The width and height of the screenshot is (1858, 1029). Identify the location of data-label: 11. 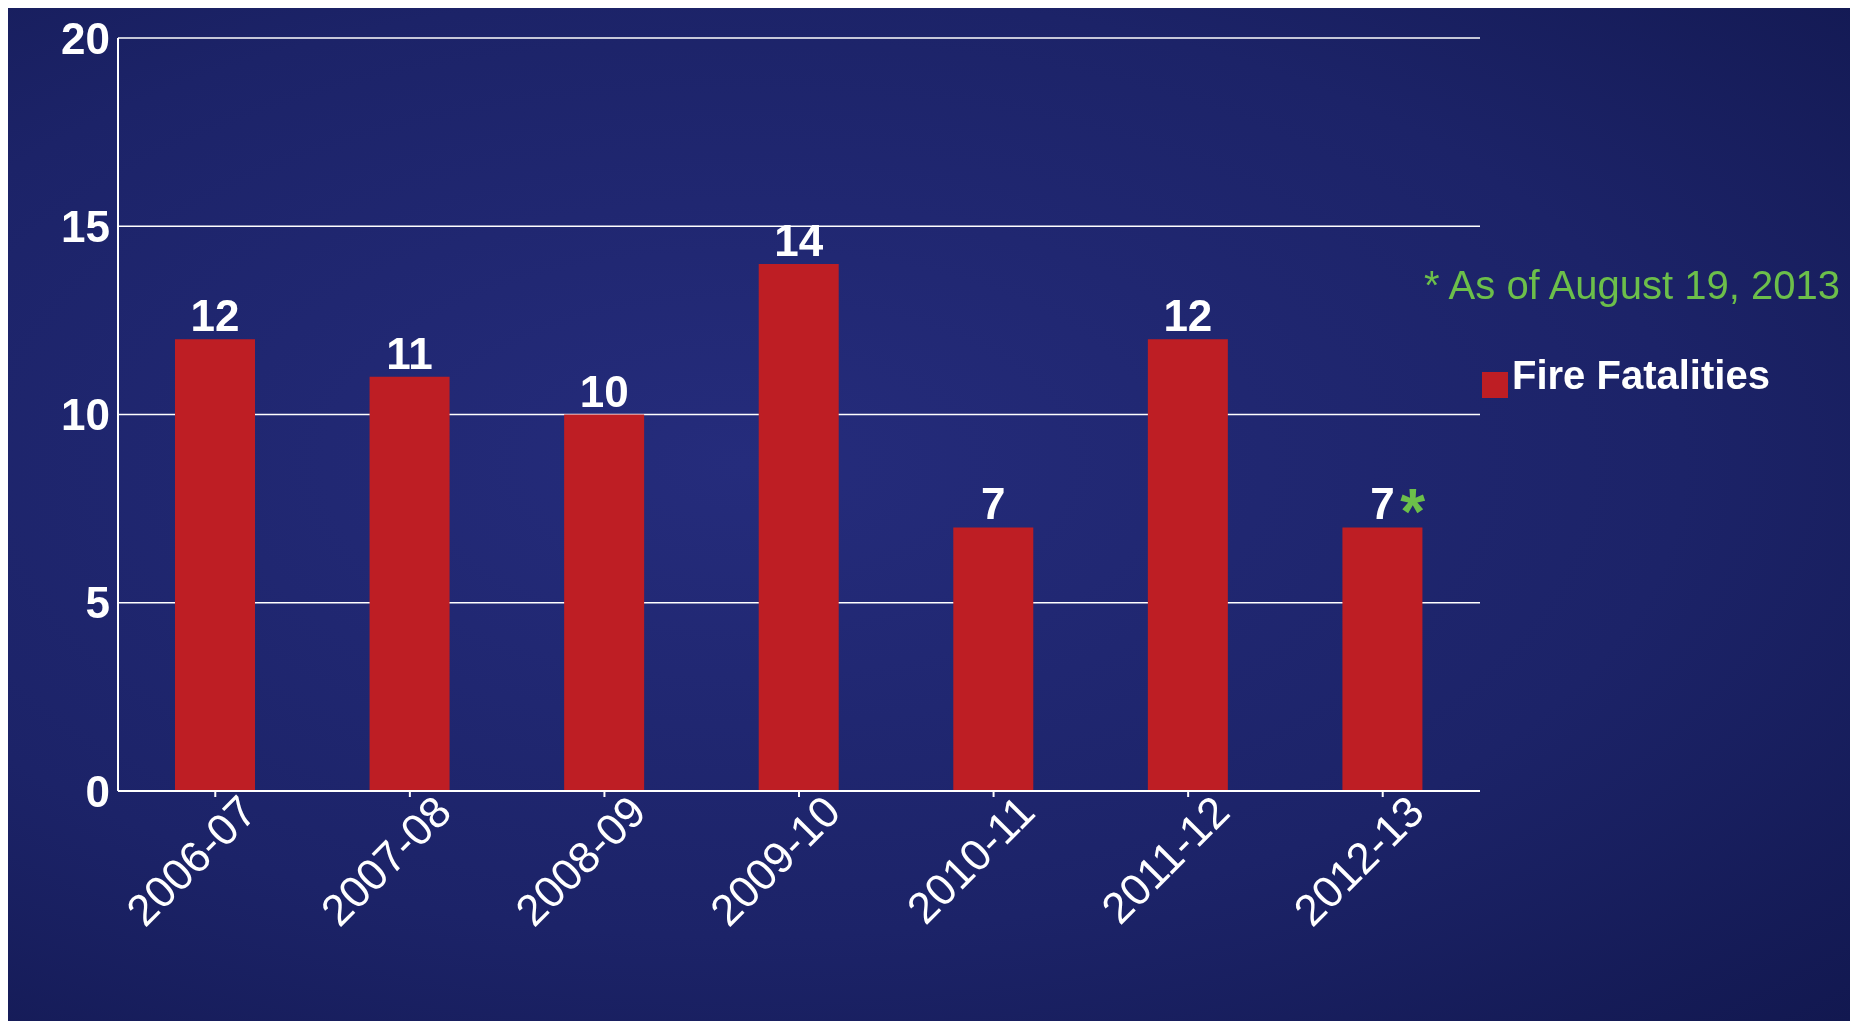
(409, 353).